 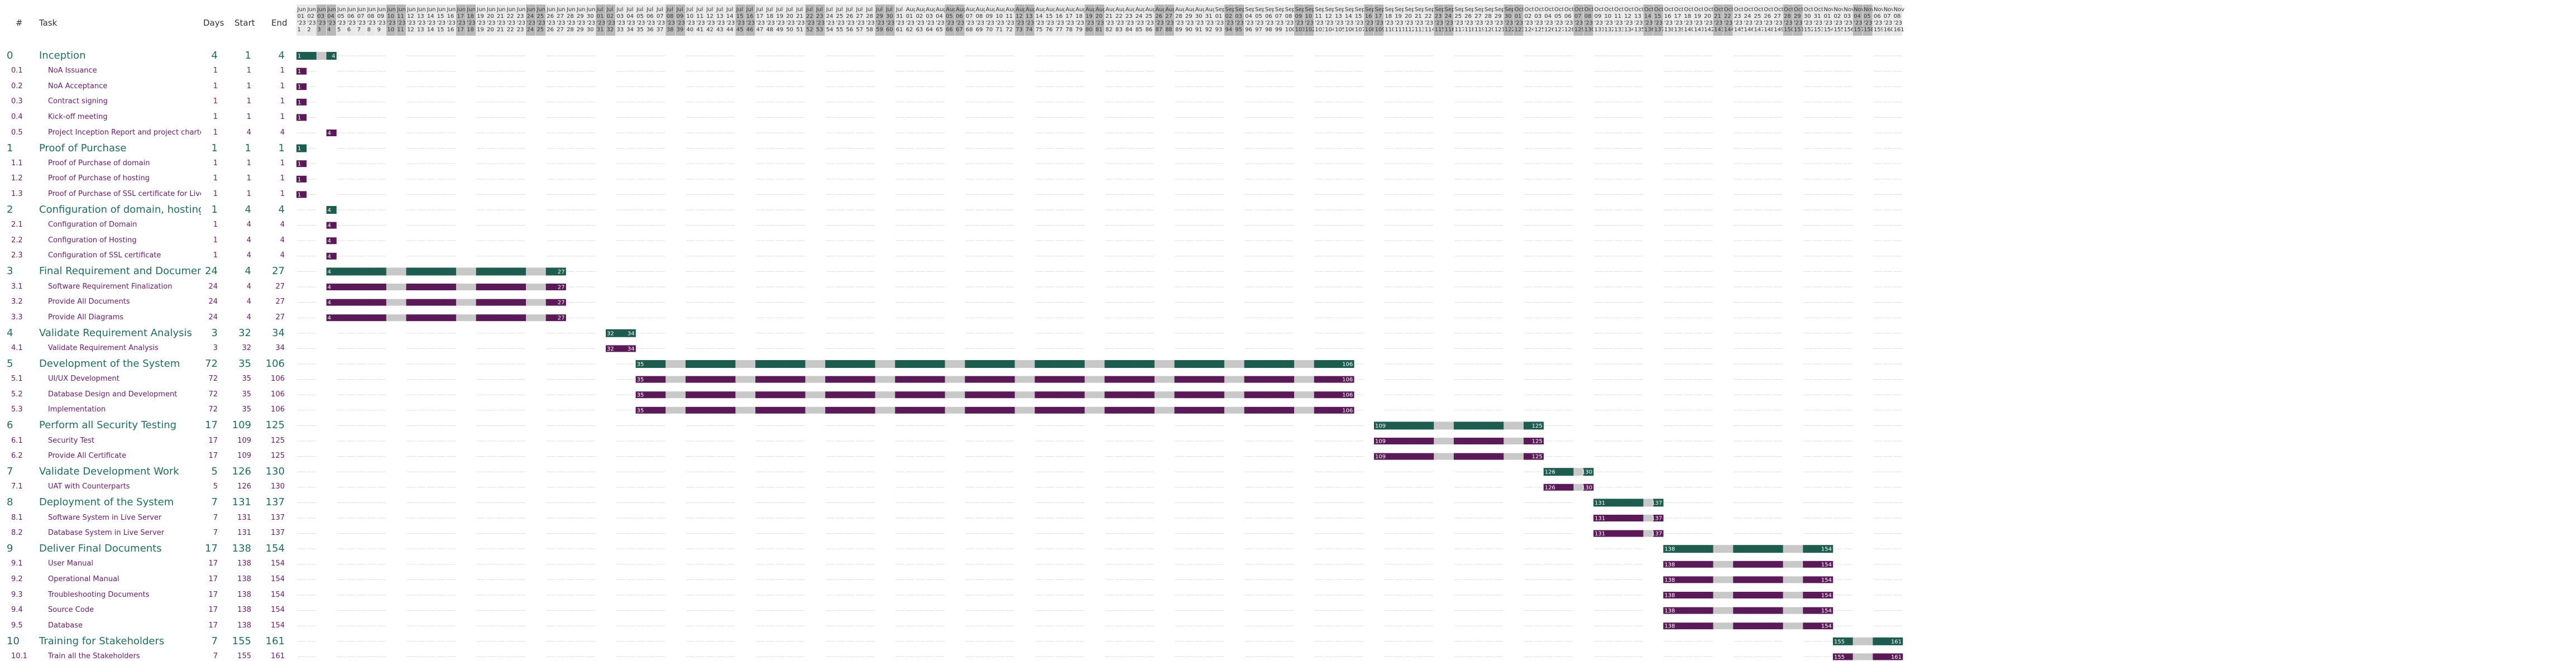 I want to click on day-label: 13, so click(x=1338, y=16).